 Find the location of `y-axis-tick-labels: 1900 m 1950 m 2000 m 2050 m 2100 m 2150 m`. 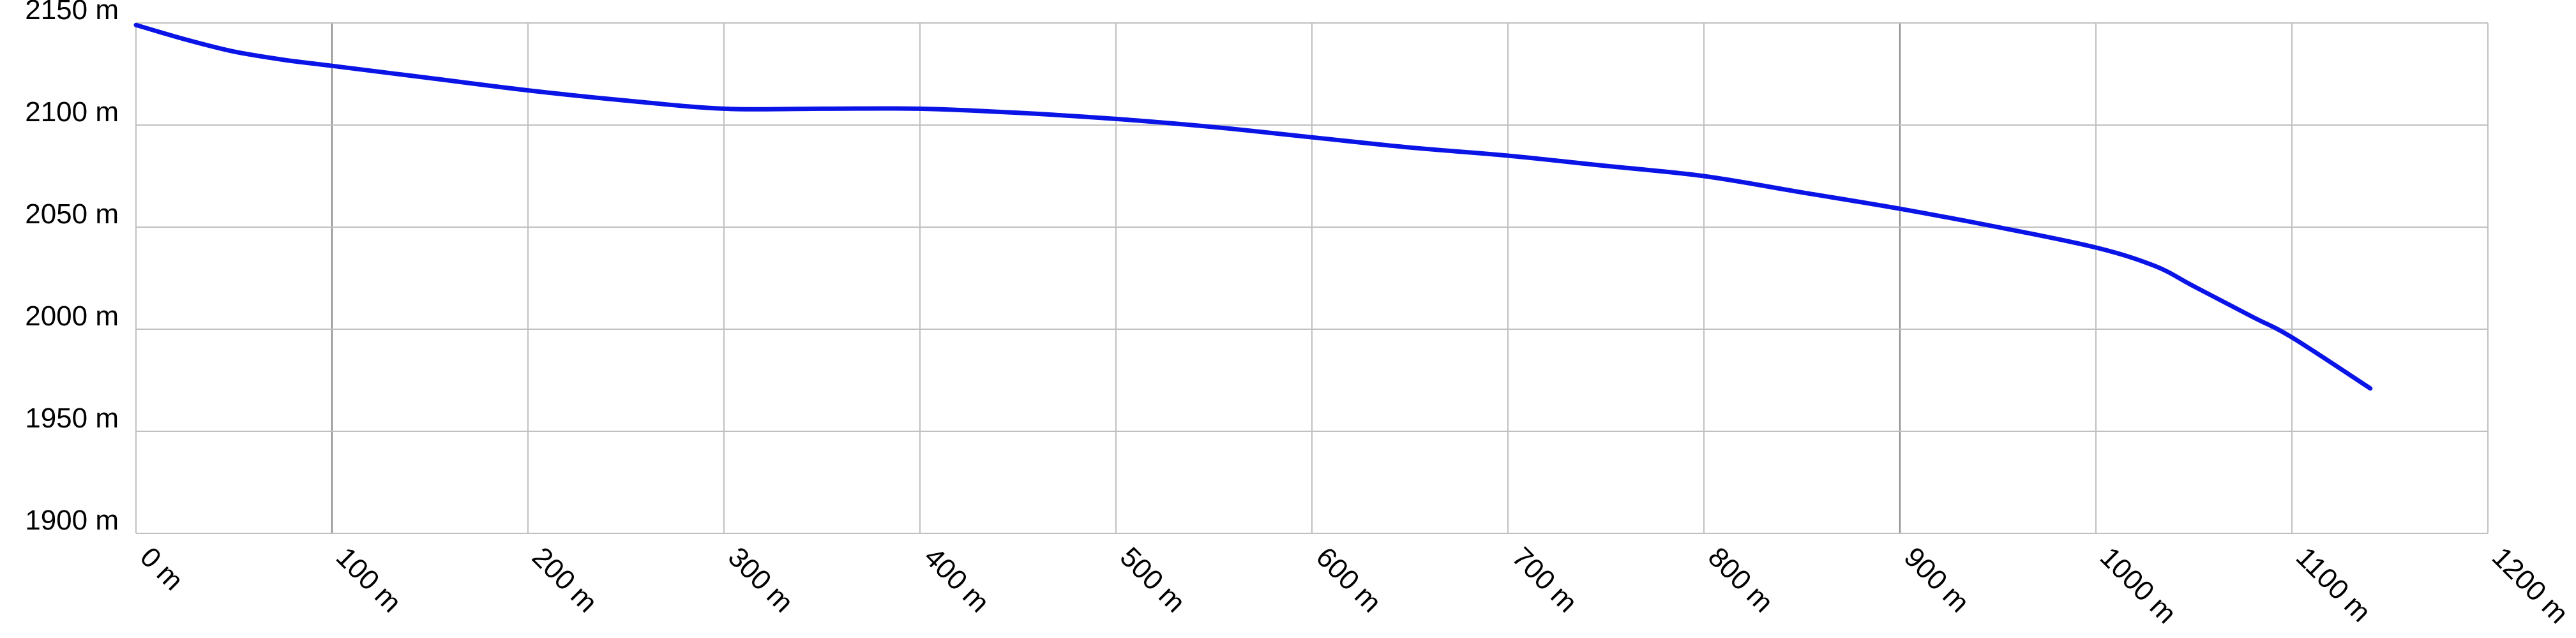

y-axis-tick-labels: 1900 m 1950 m 2000 m 2050 m 2100 m 2150 m is located at coordinates (72, 268).